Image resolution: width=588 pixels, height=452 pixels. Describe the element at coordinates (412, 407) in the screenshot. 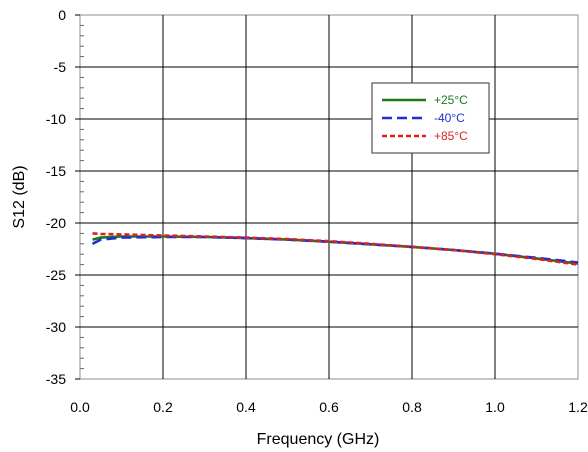

I see `x-tick-label: 0.8` at that location.